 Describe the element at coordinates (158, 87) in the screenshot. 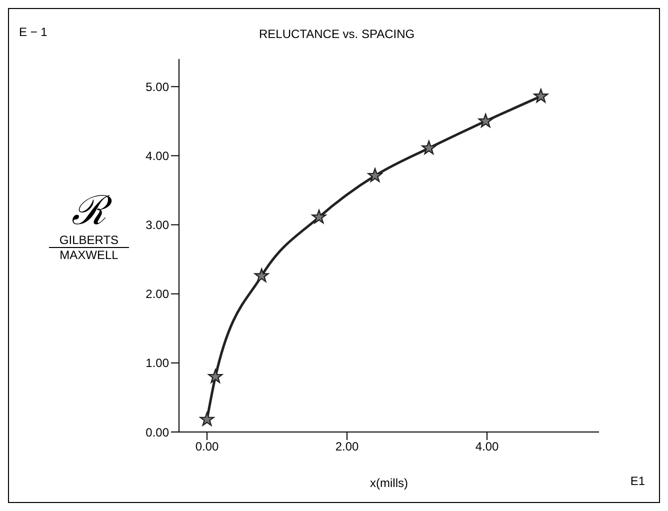

I see `y-tick-label: 5.00` at that location.